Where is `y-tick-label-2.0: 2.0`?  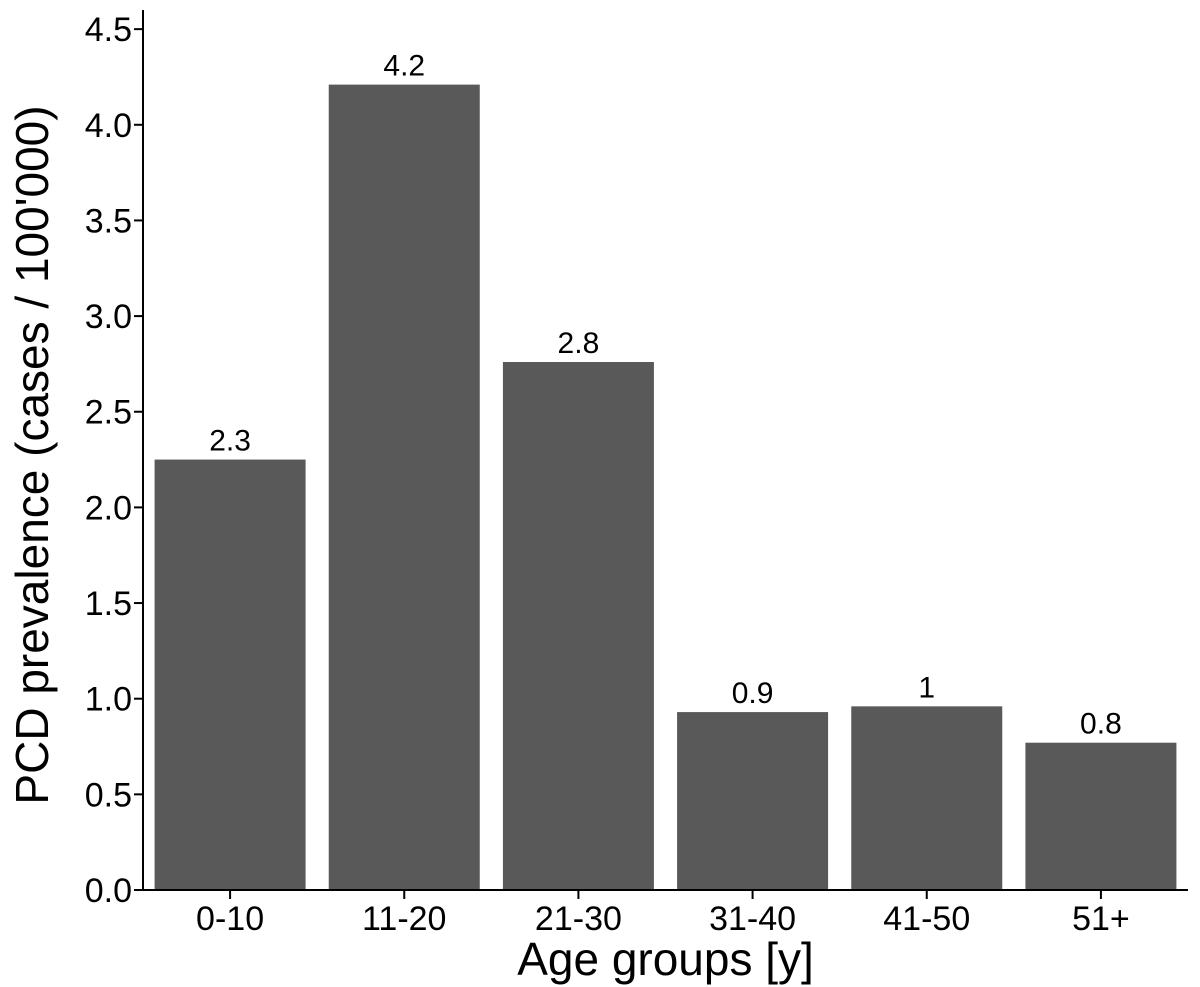
y-tick-label-2.0: 2.0 is located at coordinates (108, 508).